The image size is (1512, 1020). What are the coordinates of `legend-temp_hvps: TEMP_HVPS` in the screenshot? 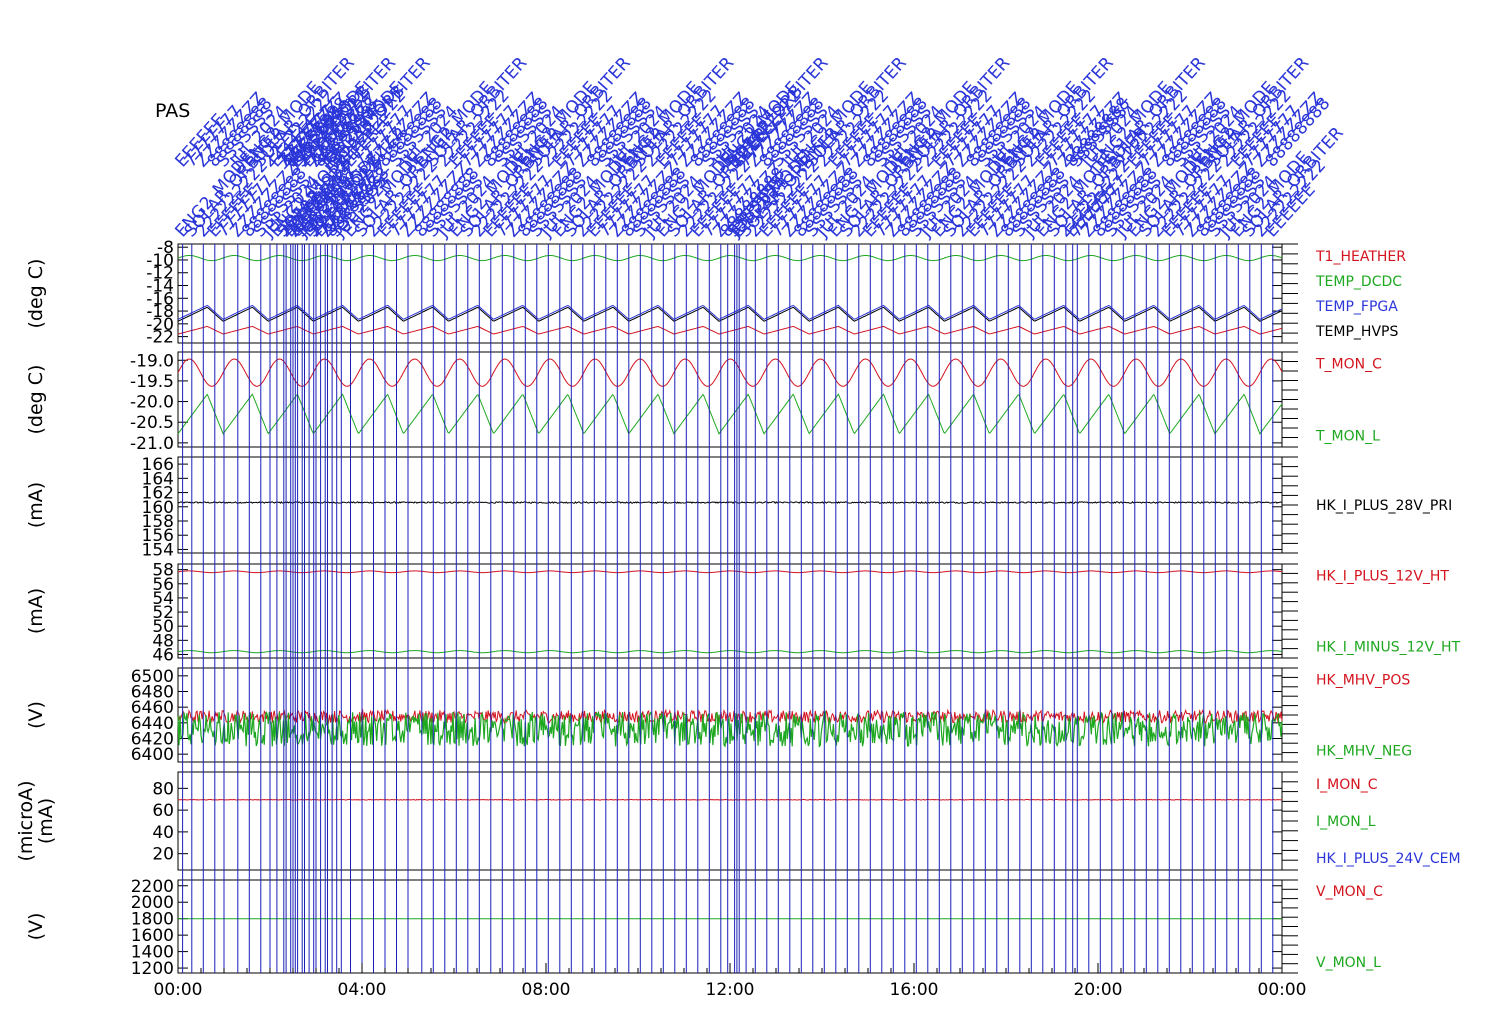 It's located at (1356, 332).